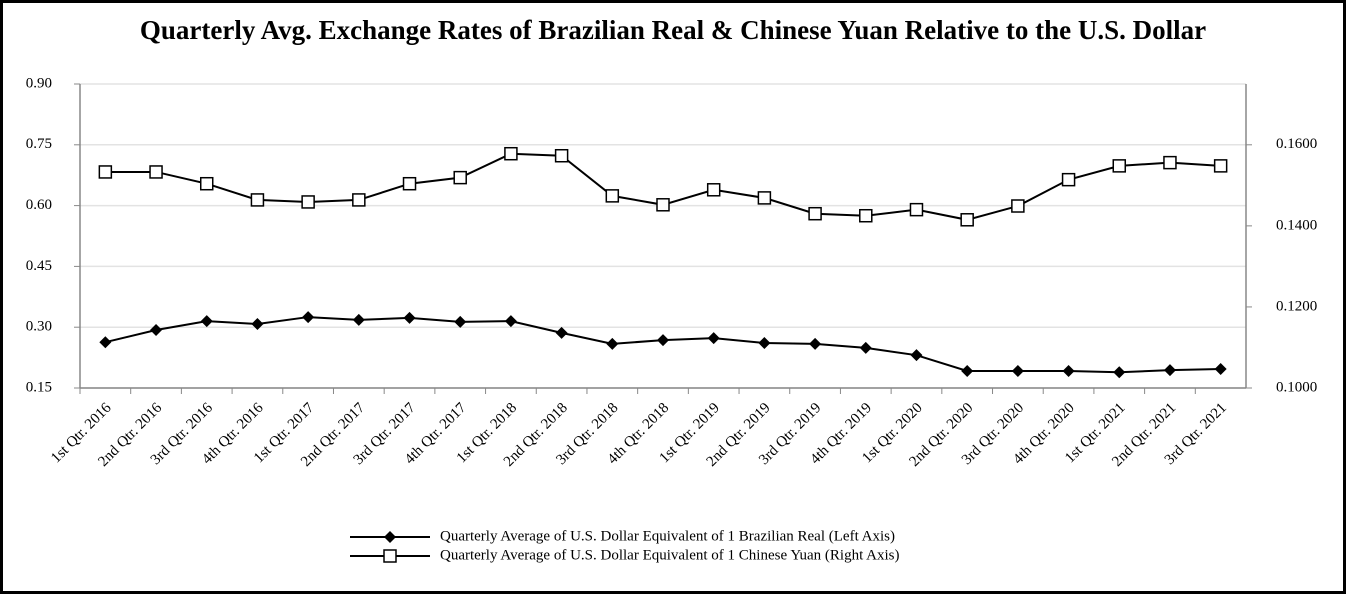 This screenshot has height=594, width=1346. Describe the element at coordinates (1296, 225) in the screenshot. I see `y2-tick-label: 0.1400` at that location.